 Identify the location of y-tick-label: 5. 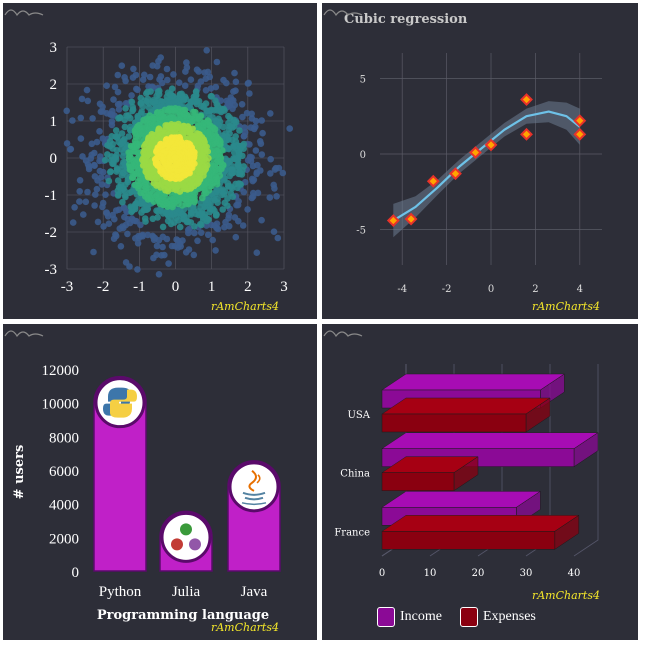
(363, 79).